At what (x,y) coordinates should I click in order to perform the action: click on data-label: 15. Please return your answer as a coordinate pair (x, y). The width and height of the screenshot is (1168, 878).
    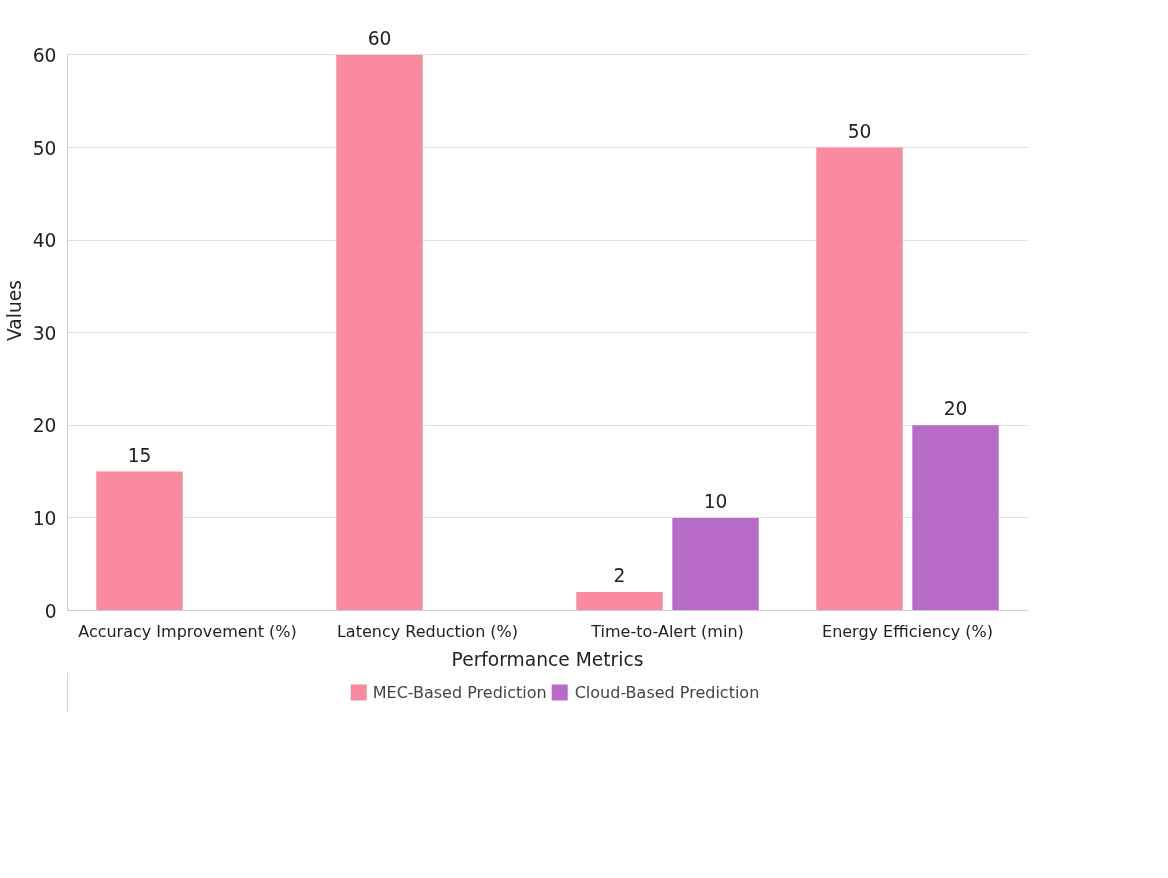
    Looking at the image, I should click on (139, 455).